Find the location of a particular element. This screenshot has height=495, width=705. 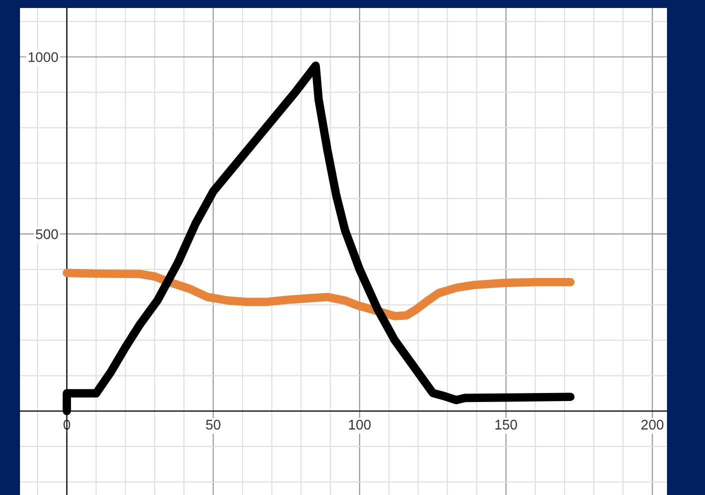

y-tick-label: 1000 is located at coordinates (43, 57).